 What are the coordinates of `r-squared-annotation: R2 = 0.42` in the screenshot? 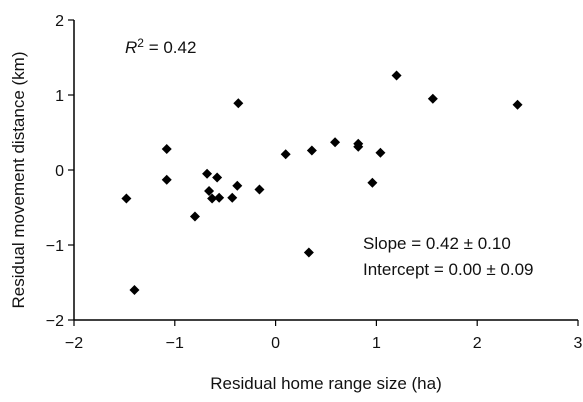 It's located at (160, 46).